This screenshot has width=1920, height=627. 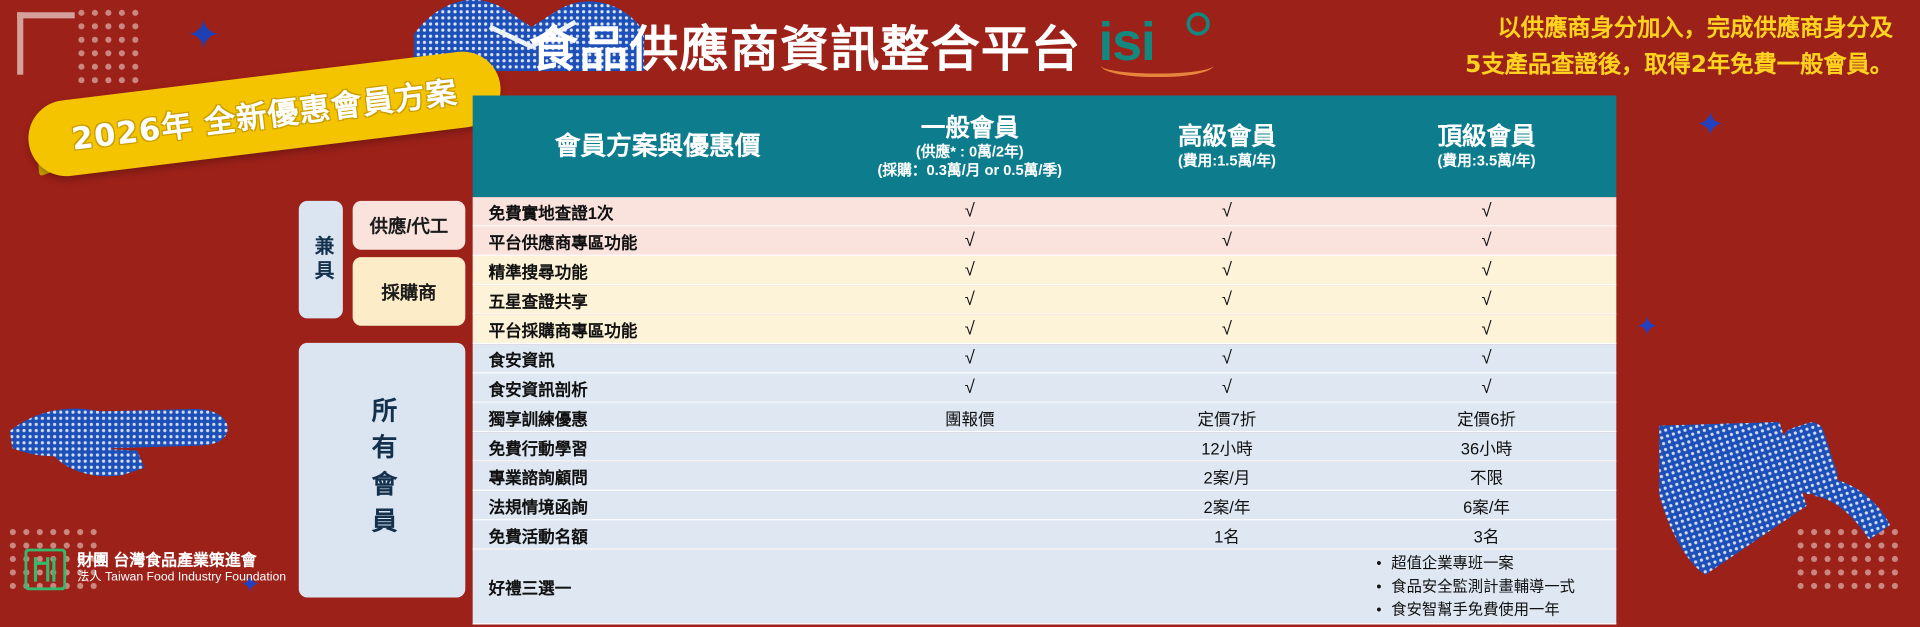 I want to click on cell-top-gift-list: • 超值企業專班一案 • 食品安全監測計畫輔導一式 • 食安智幫手免費使用一年, so click(x=1487, y=587).